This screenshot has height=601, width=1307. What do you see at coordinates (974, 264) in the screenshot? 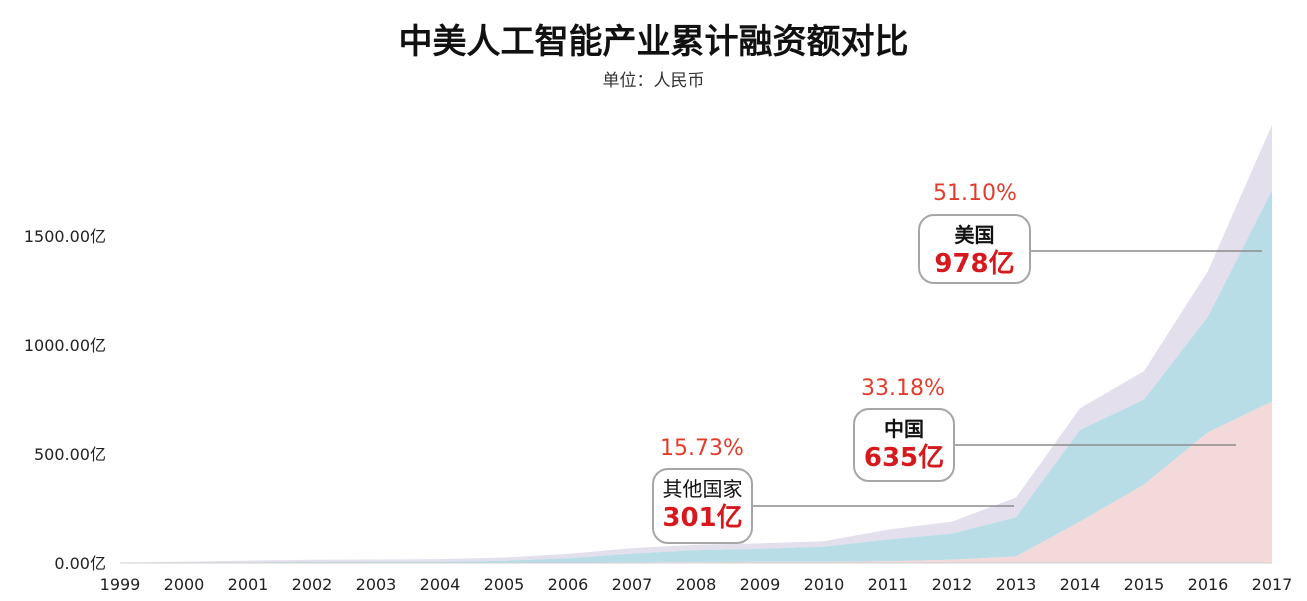
I see `us-callout-value: 978亿` at bounding box center [974, 264].